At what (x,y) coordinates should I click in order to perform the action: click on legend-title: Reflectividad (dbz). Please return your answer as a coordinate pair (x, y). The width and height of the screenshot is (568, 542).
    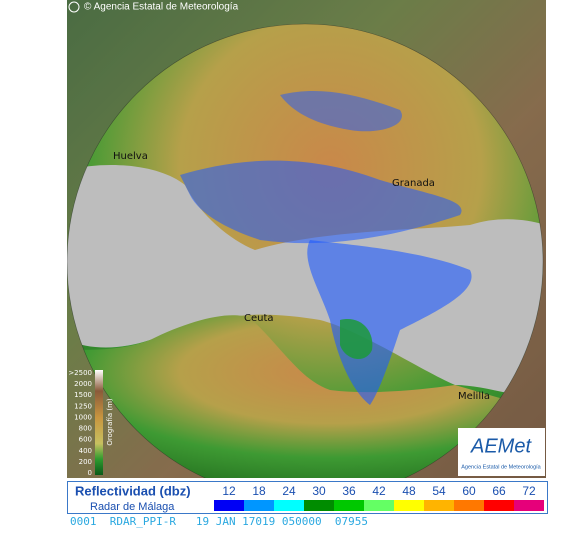
    Looking at the image, I should click on (133, 490).